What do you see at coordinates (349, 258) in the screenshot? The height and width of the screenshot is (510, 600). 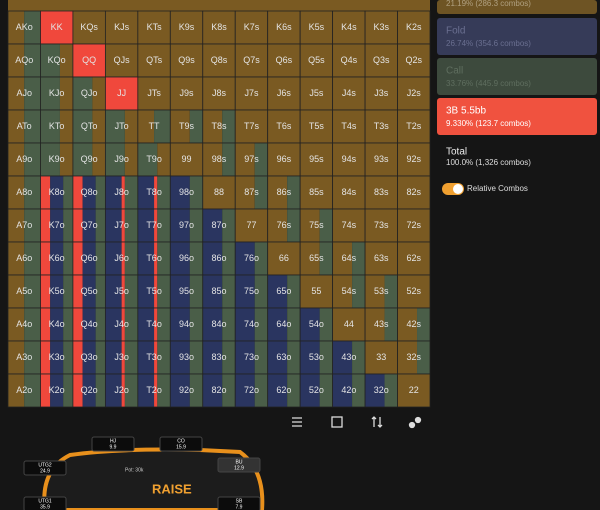 I see `cell-label: 64s` at bounding box center [349, 258].